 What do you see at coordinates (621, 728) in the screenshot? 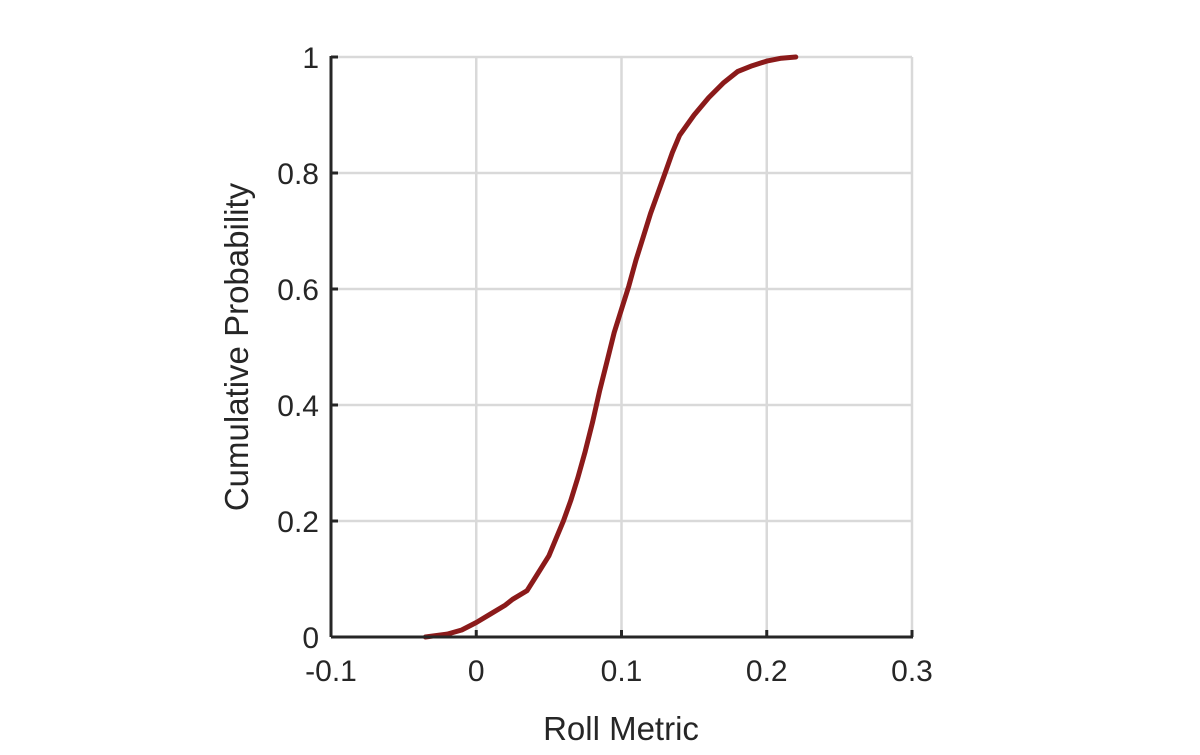
I see `x-axis-title: Roll Metric` at bounding box center [621, 728].